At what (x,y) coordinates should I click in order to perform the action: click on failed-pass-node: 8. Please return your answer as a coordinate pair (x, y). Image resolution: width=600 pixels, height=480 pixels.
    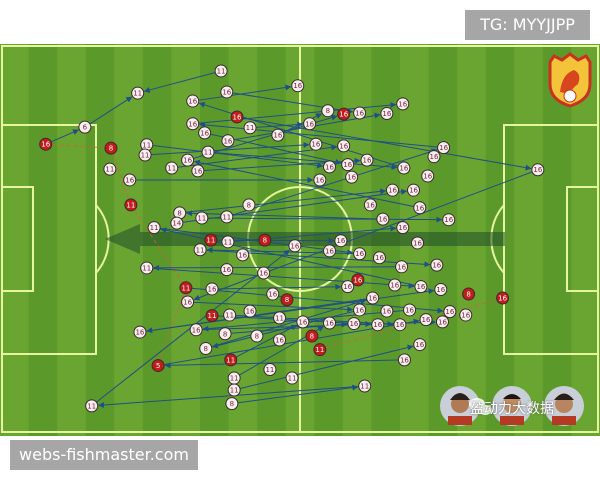
    Looking at the image, I should click on (111, 148).